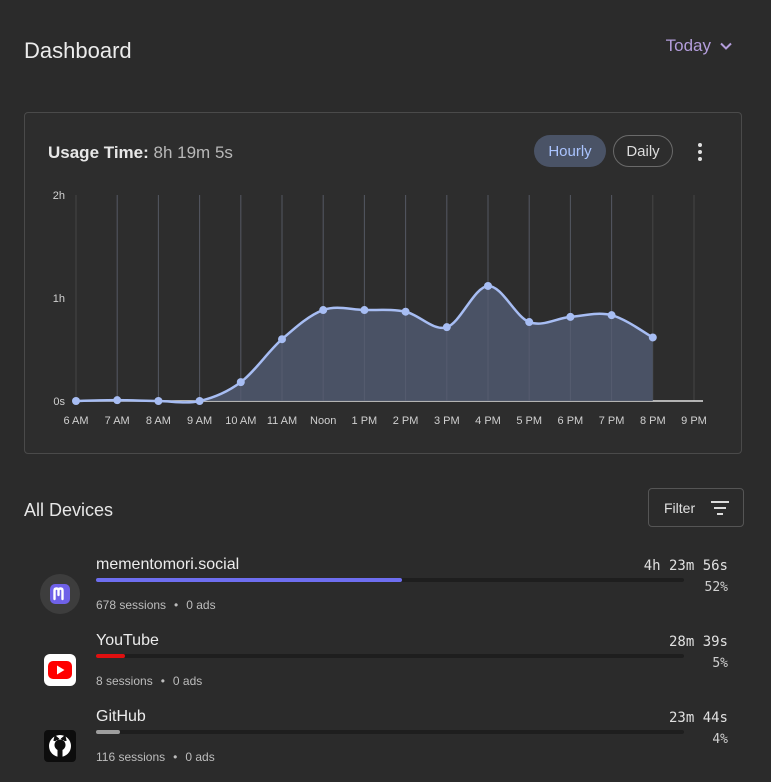 This screenshot has height=782, width=771. What do you see at coordinates (59, 402) in the screenshot?
I see `y-tick-label: 0s` at bounding box center [59, 402].